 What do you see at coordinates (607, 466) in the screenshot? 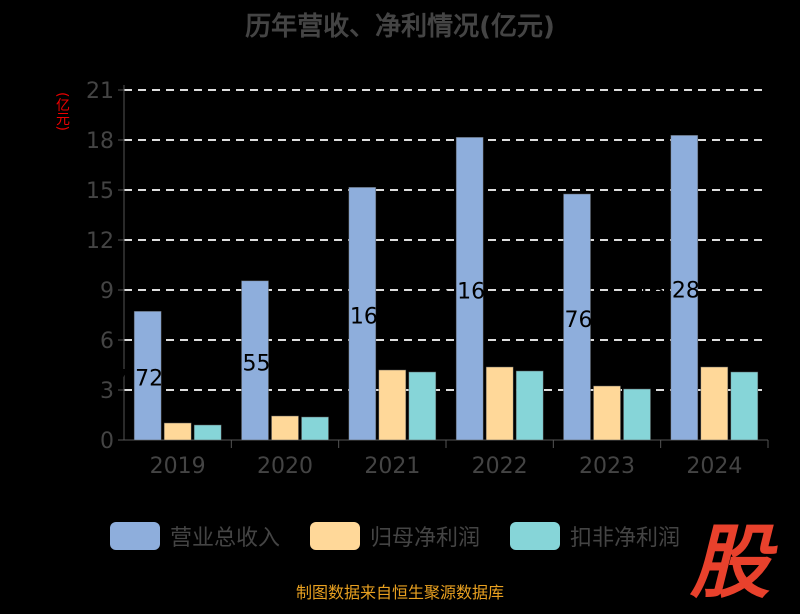
I see `x-tick-label: 2023` at bounding box center [607, 466].